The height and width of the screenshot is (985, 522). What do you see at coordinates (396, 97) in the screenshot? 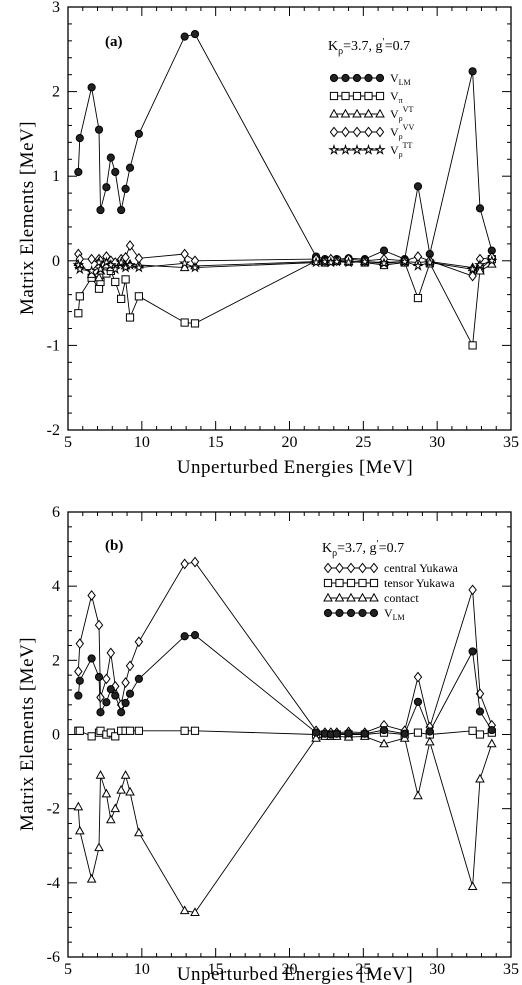
I see `legend-label: Vπ` at bounding box center [396, 97].